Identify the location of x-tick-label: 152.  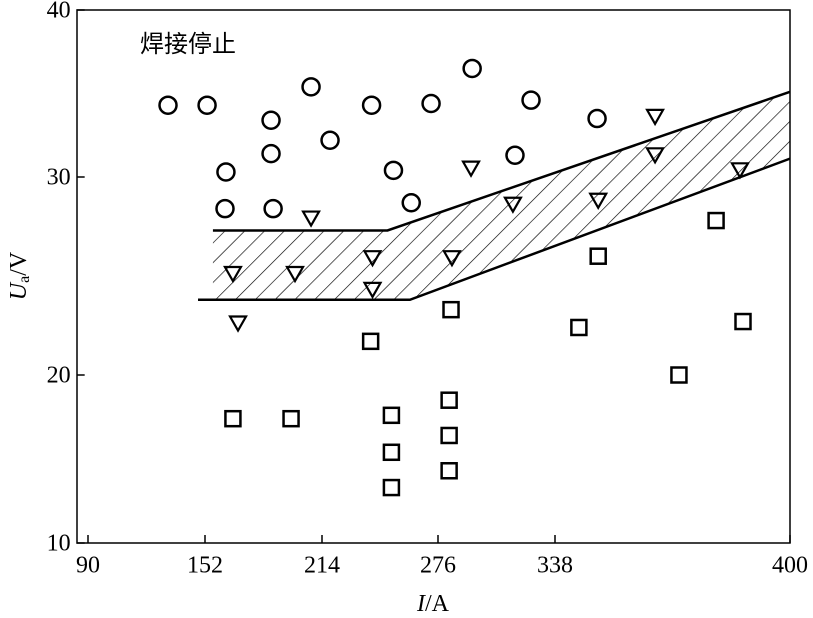
(205, 566).